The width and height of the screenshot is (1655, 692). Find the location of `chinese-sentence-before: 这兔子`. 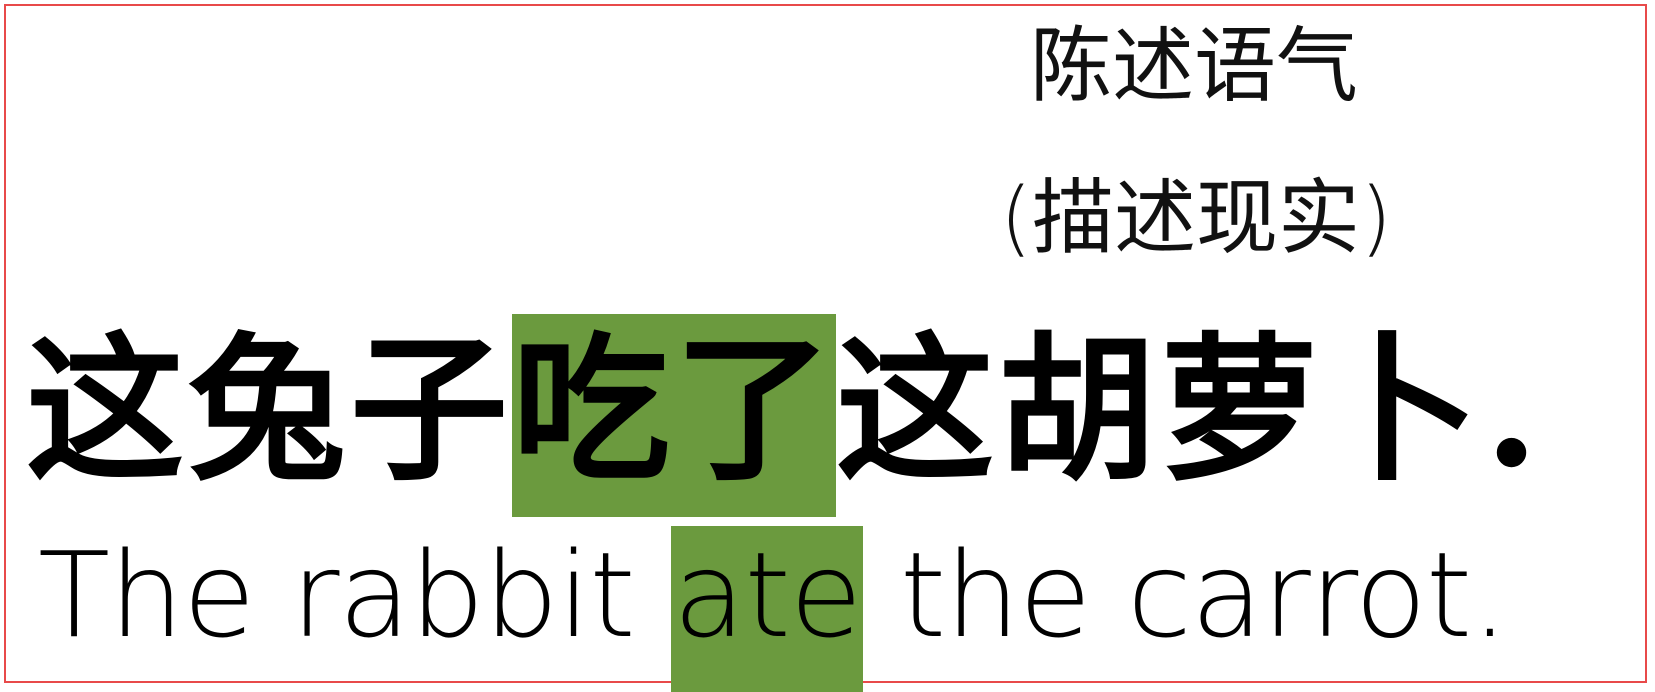

chinese-sentence-before: 这兔子 is located at coordinates (269, 410).